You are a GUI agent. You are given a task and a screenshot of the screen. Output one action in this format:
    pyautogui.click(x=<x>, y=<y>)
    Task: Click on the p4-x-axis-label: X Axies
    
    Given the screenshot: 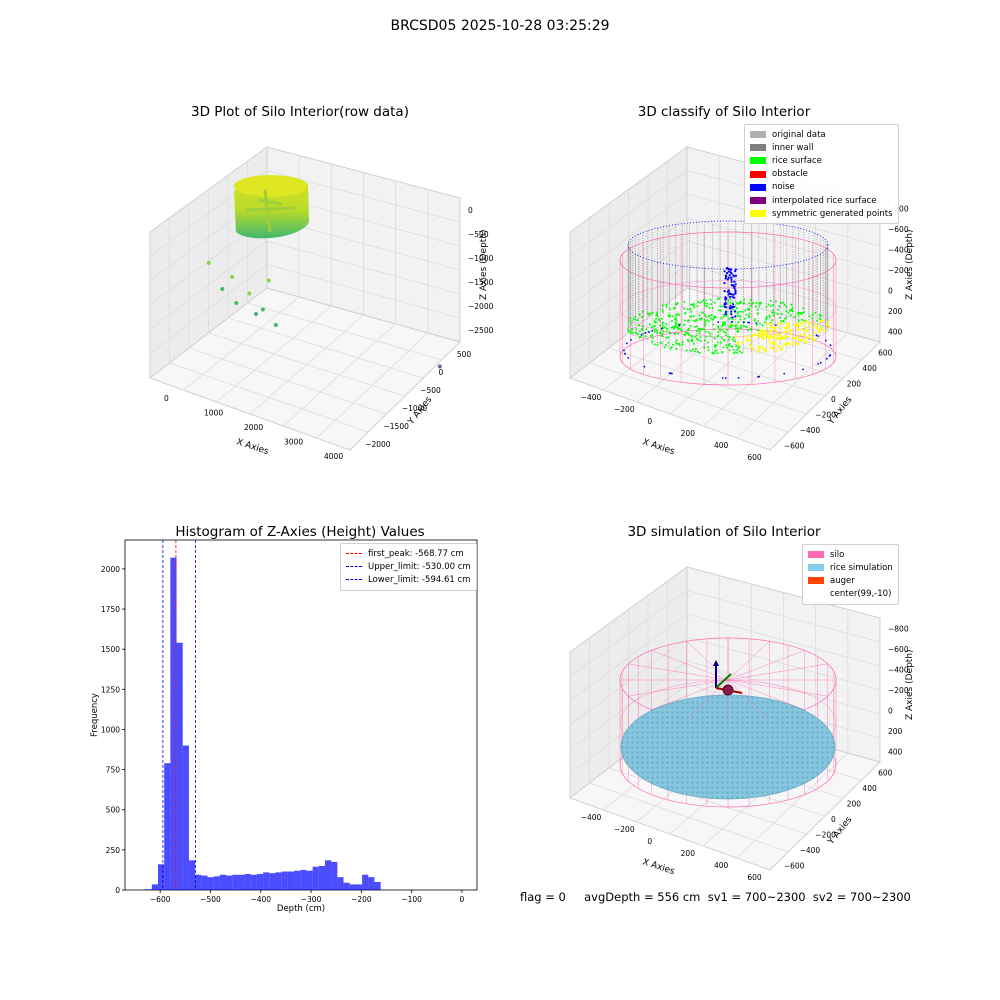 What is the action you would take?
    pyautogui.click(x=658, y=867)
    